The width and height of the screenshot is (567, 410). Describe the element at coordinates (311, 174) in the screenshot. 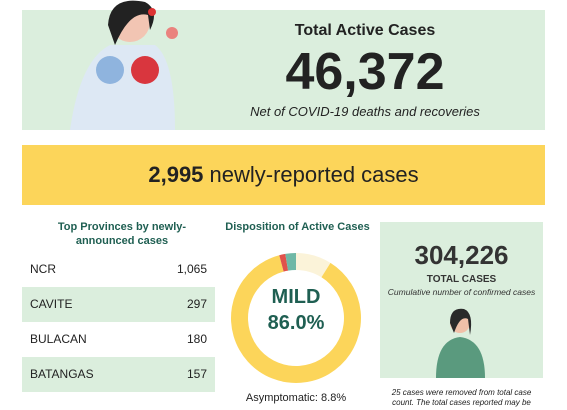

I see `banner-text: newly-reported cases` at that location.